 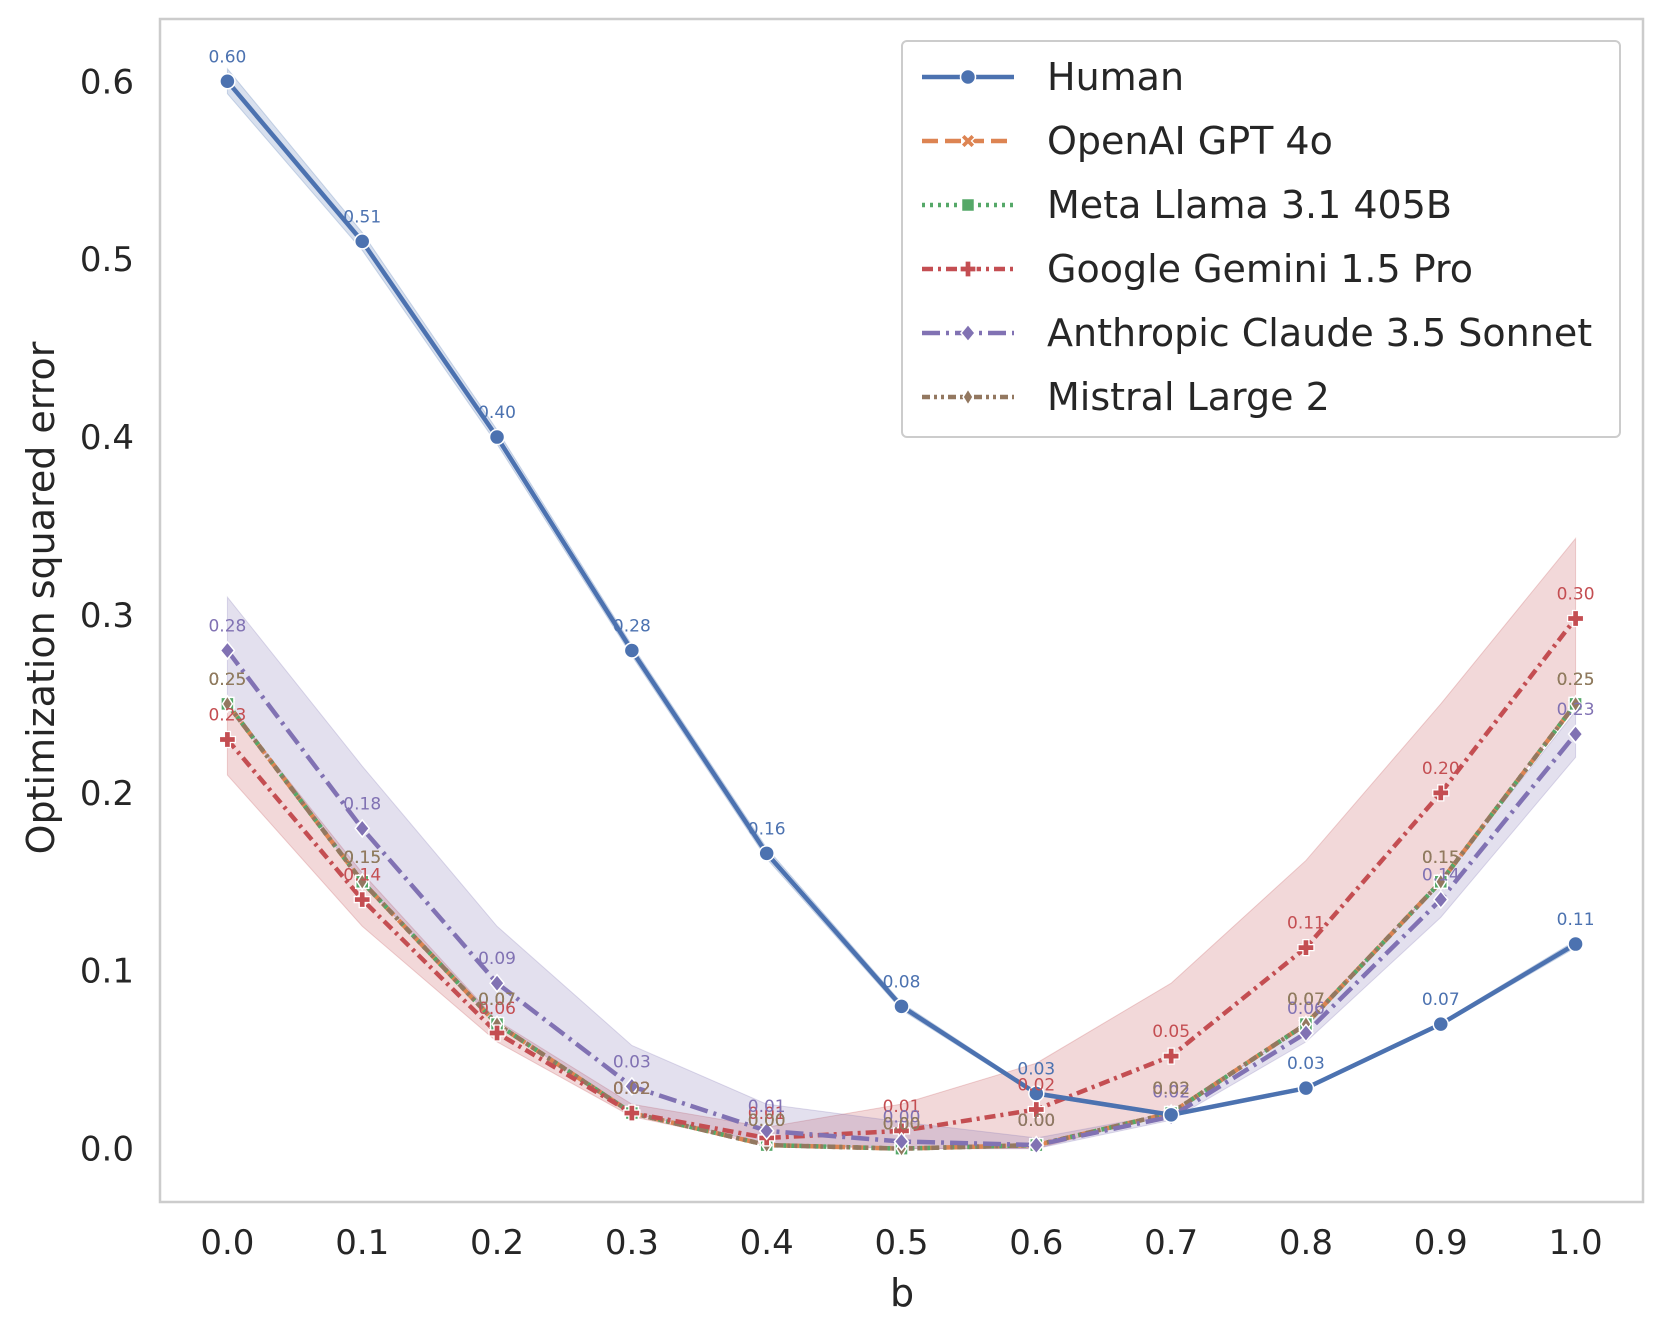 I want to click on legend-label: Anthropic Claude 3.5 Sonnet, so click(x=1319, y=333).